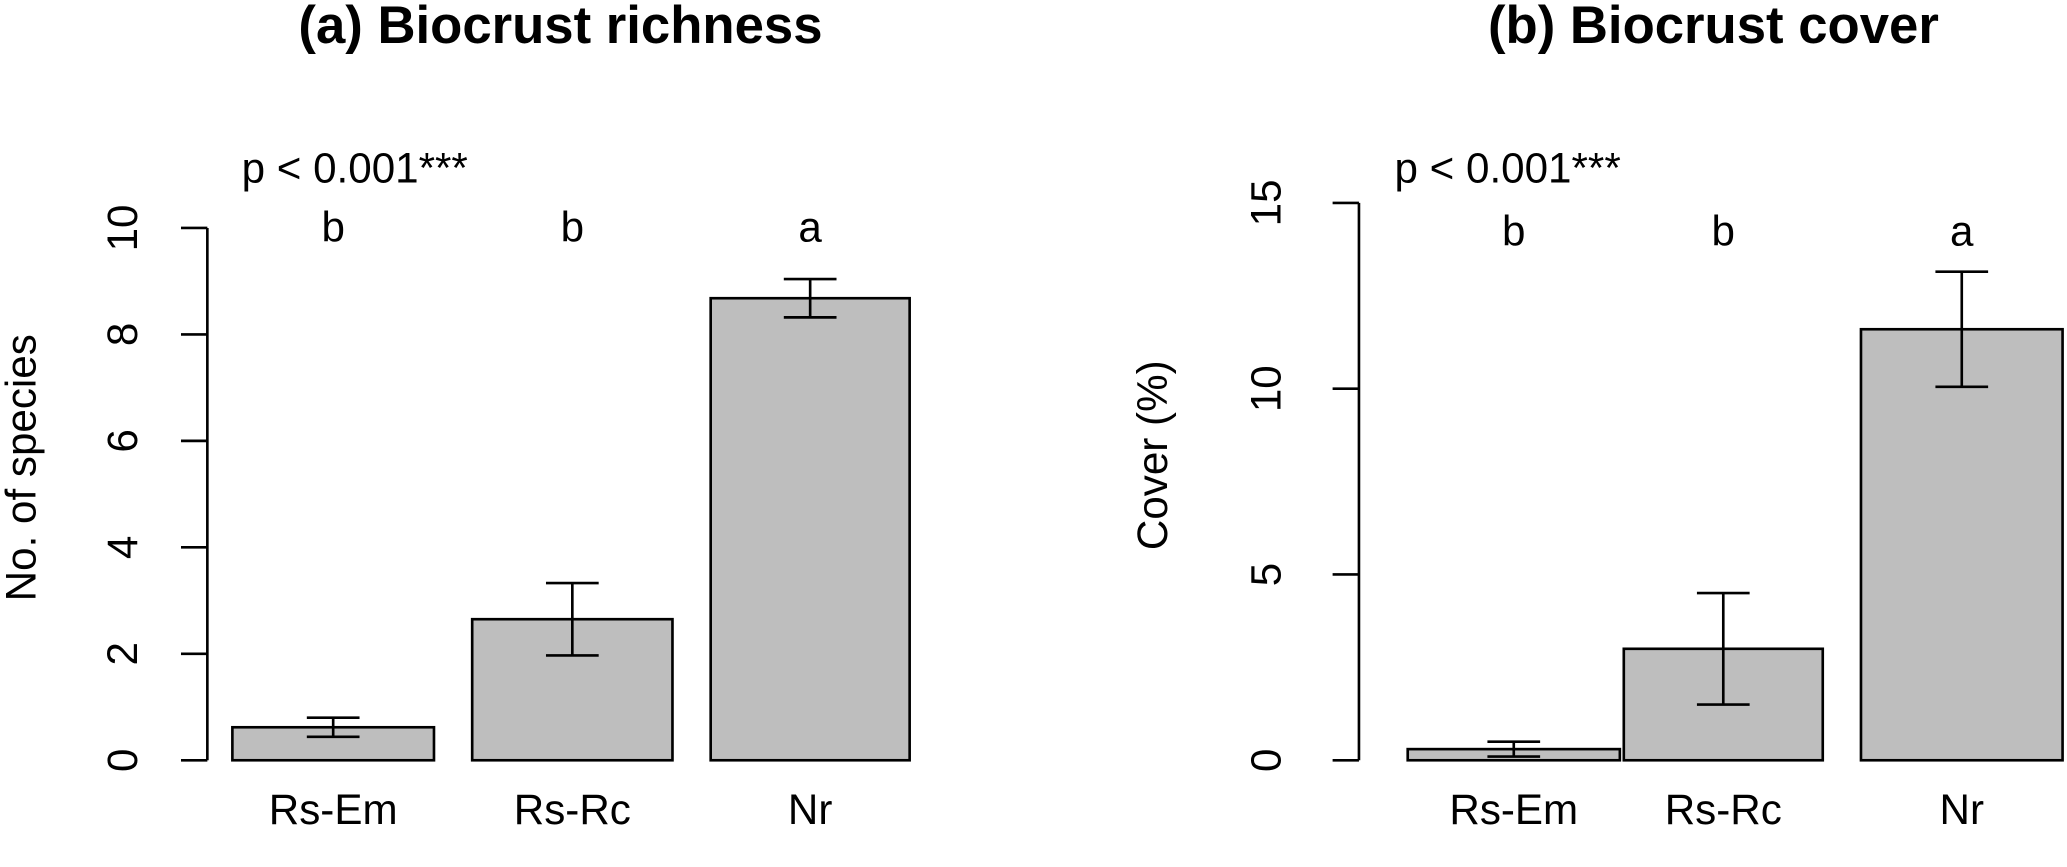  I want to click on chart-title: (b) Biocrust cover, so click(1713, 27).